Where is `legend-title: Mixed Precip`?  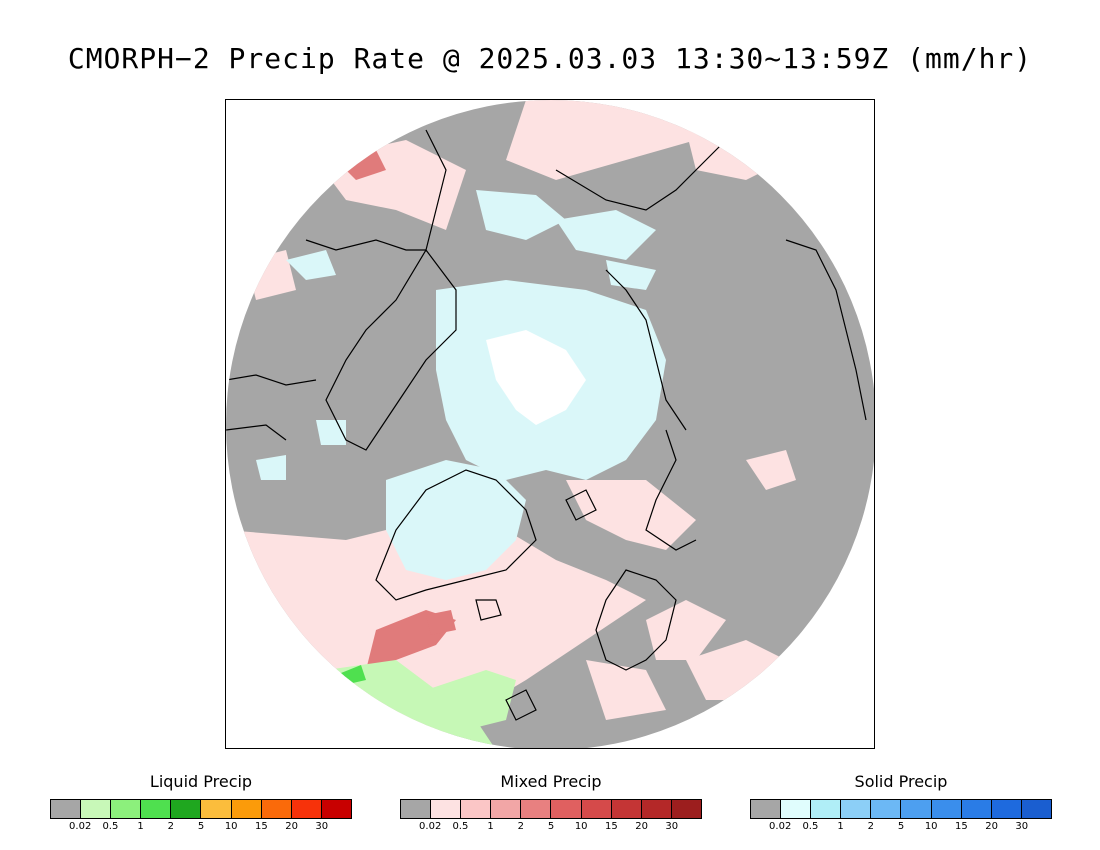 legend-title: Mixed Precip is located at coordinates (551, 781).